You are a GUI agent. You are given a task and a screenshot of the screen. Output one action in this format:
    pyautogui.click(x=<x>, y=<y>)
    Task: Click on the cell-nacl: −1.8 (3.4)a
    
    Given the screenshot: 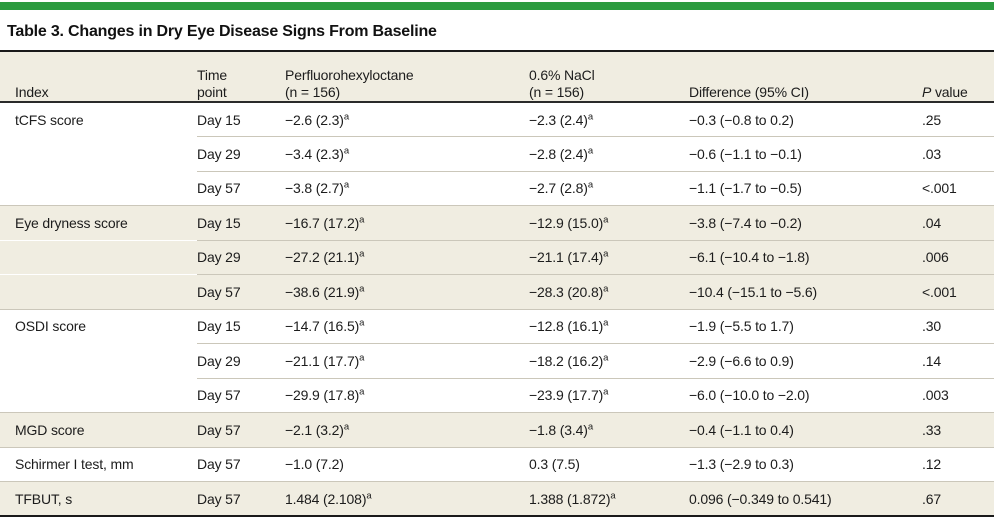 What is the action you would take?
    pyautogui.click(x=609, y=429)
    